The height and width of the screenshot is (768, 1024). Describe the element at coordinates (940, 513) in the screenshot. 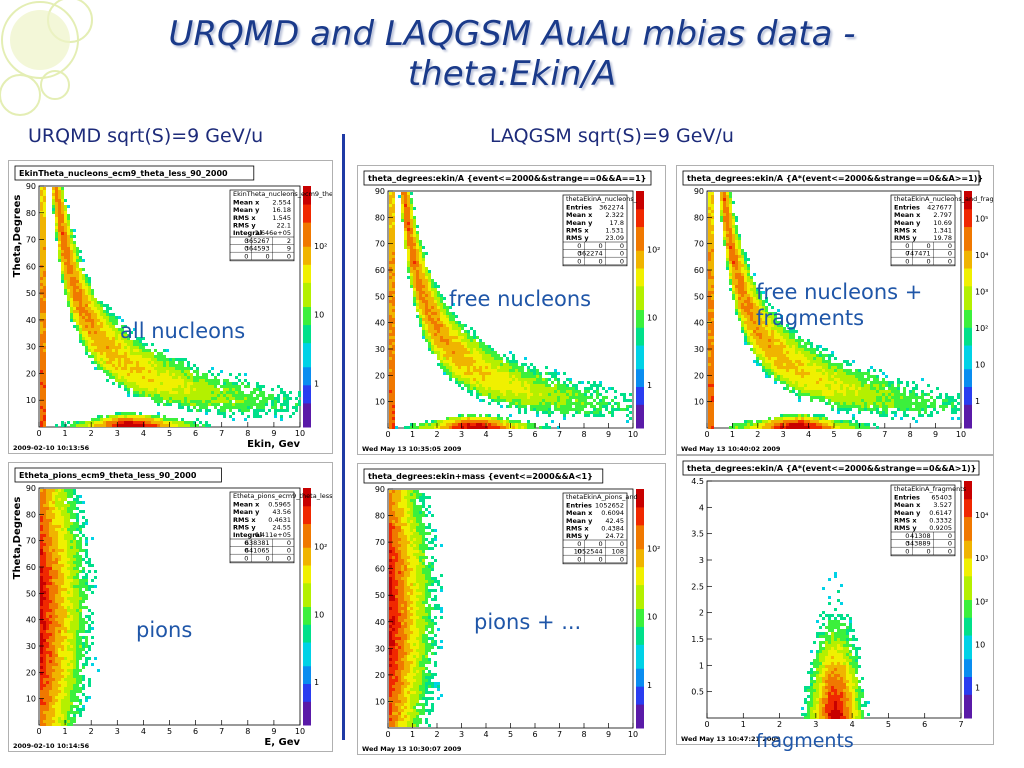

I see `stats-value: 0.6147` at that location.